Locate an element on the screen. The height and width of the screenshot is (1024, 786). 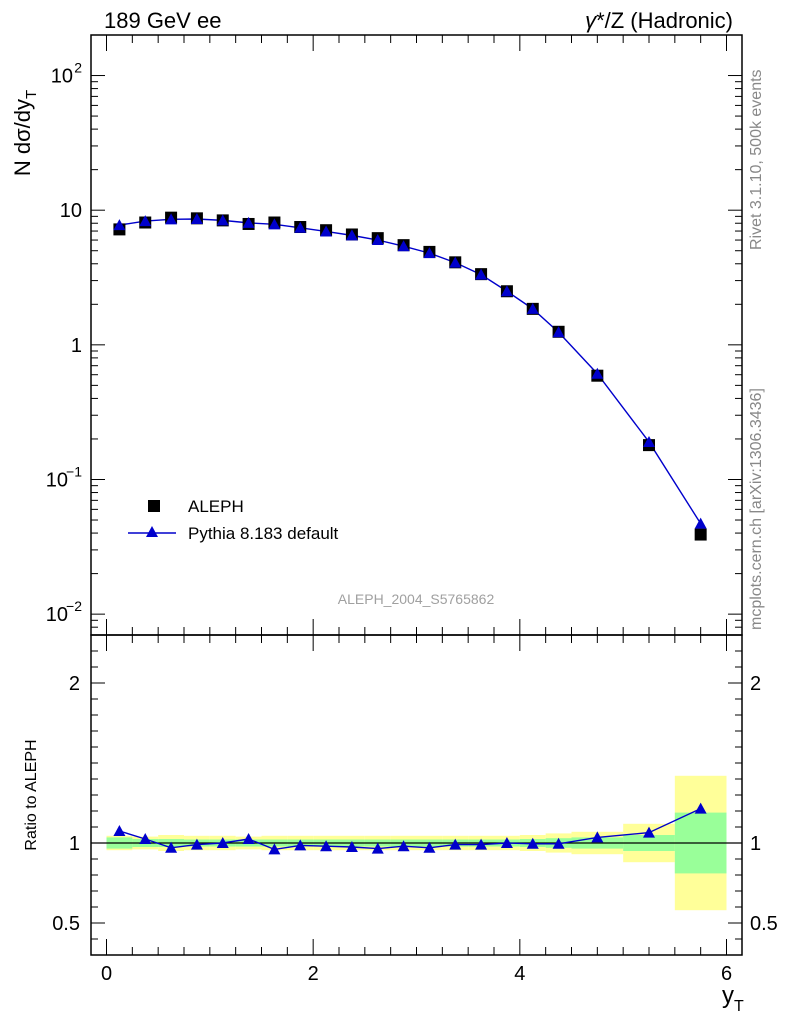
legend-aleph-marker is located at coordinates (154, 506).